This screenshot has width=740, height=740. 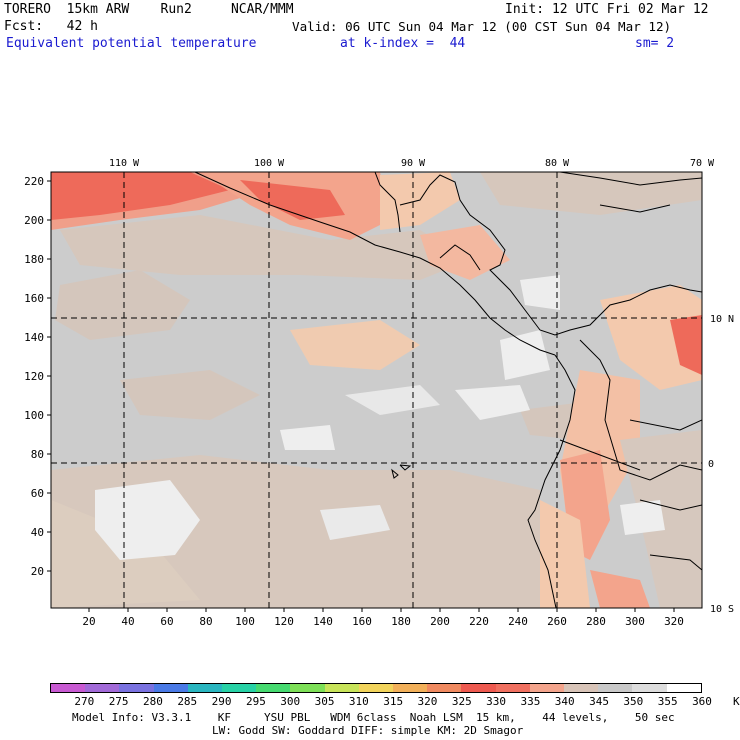 What do you see at coordinates (635, 208) in the screenshot?
I see `island-coastline` at bounding box center [635, 208].